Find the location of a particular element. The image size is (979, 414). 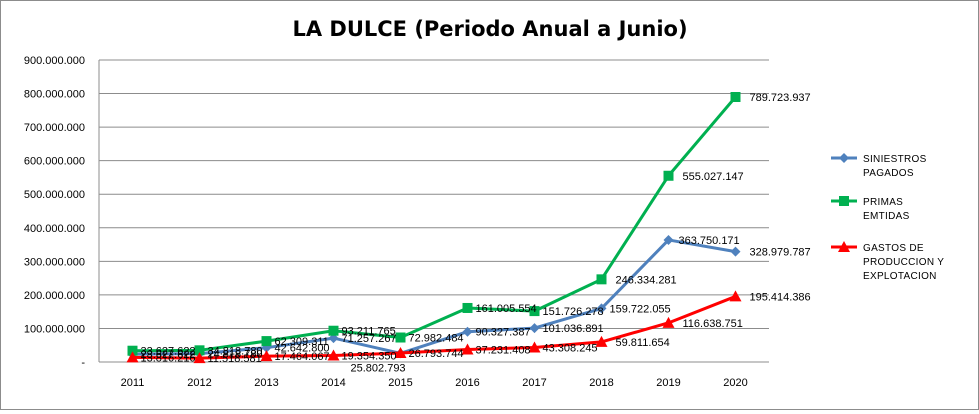

x-tick-label: 2017 is located at coordinates (534, 383).